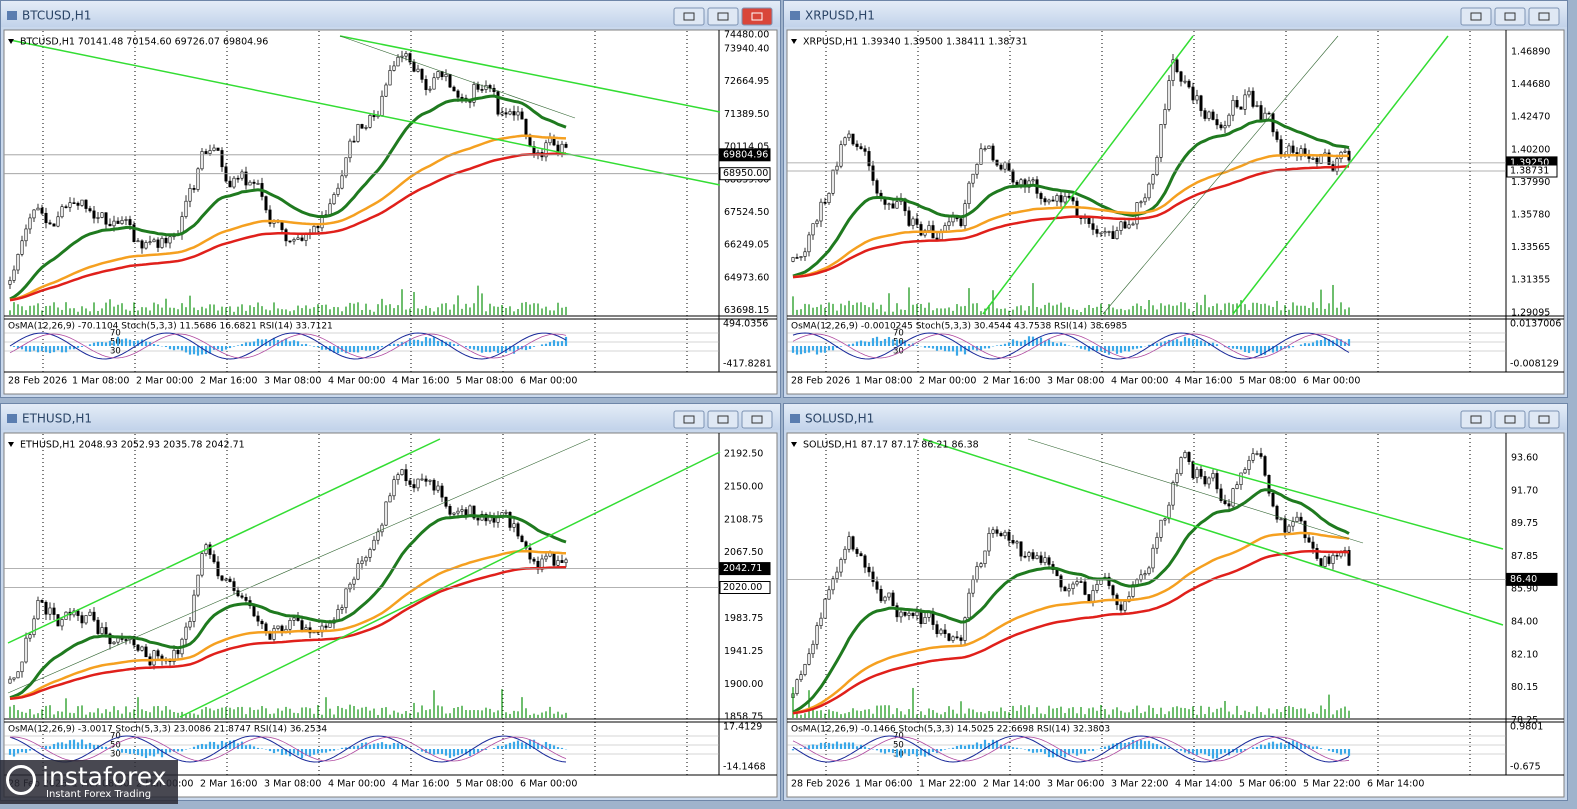  What do you see at coordinates (891, 445) in the screenshot?
I see `symbol-header: SOLUSD,H1 87.17 87.17 86.21 86.38` at bounding box center [891, 445].